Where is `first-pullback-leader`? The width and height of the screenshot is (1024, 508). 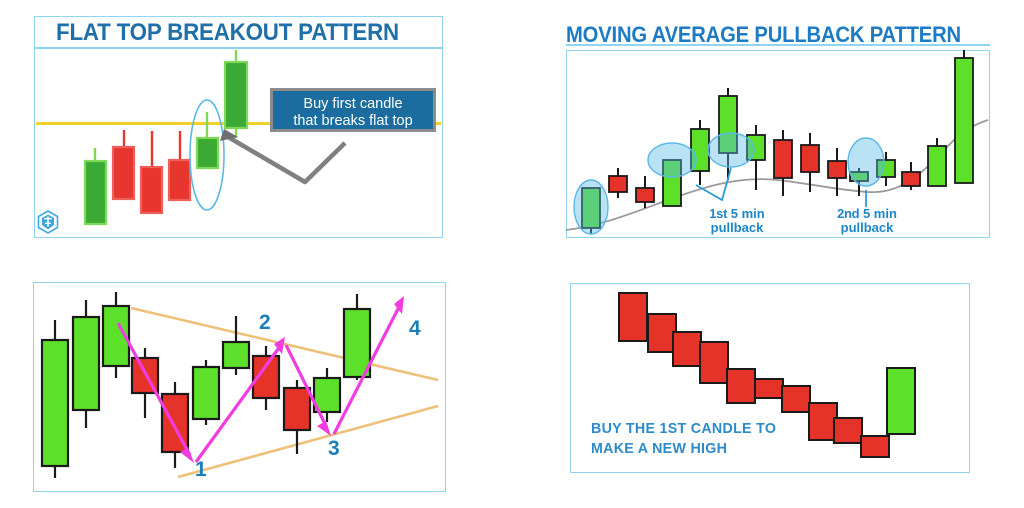
first-pullback-leader is located at coordinates (713, 184).